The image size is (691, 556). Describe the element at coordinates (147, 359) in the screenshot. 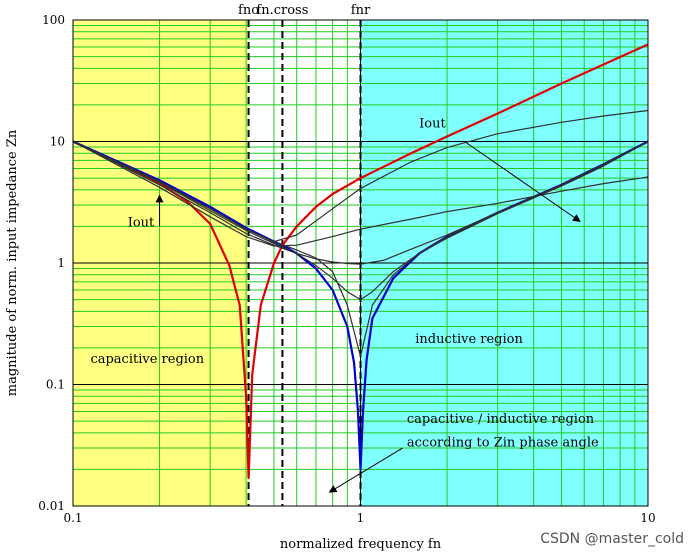

I see `annotation-2: capacitive region` at that location.